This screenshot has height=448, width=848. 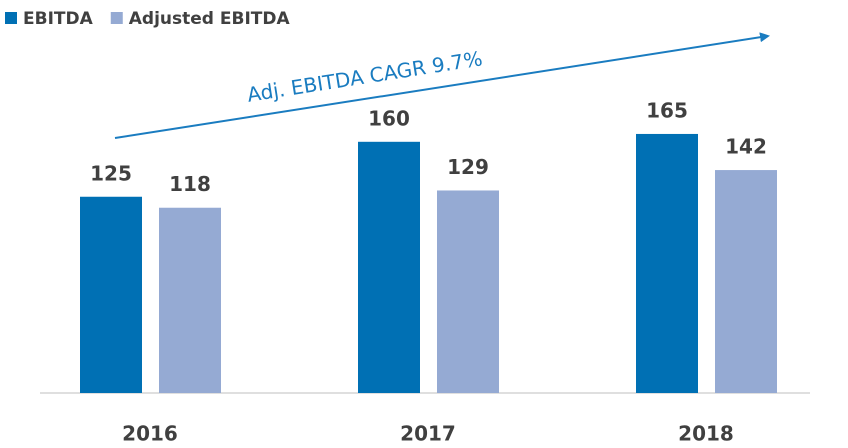 What do you see at coordinates (428, 434) in the screenshot?
I see `x-tick-label: 2017` at bounding box center [428, 434].